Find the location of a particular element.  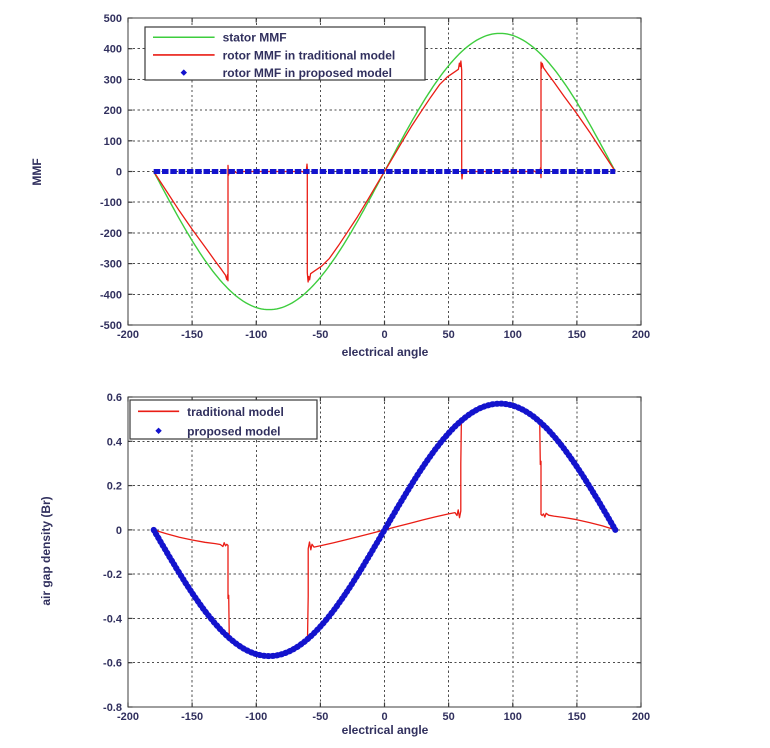

legend-label: rotor MMF in traditional model is located at coordinates (309, 55).